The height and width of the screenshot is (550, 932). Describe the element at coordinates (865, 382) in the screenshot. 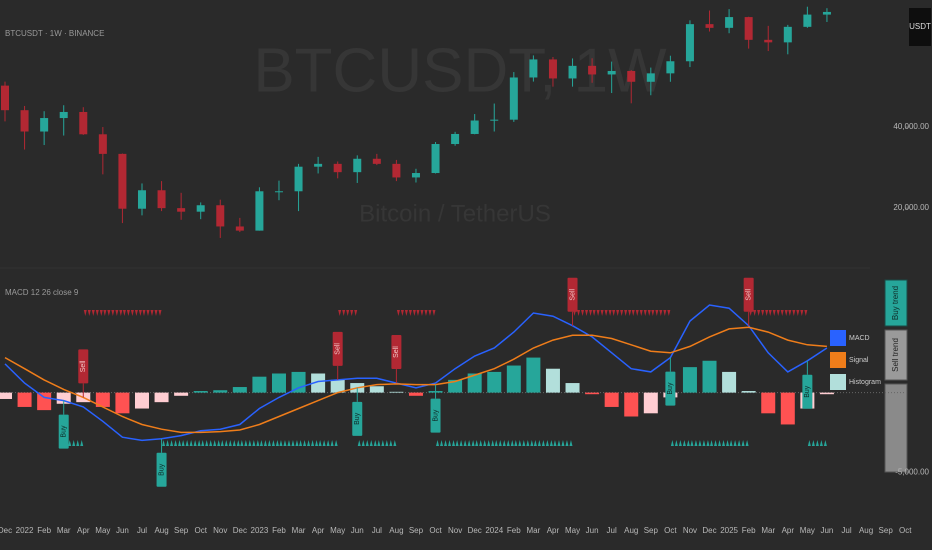

I see `legend-label: Histogram` at that location.